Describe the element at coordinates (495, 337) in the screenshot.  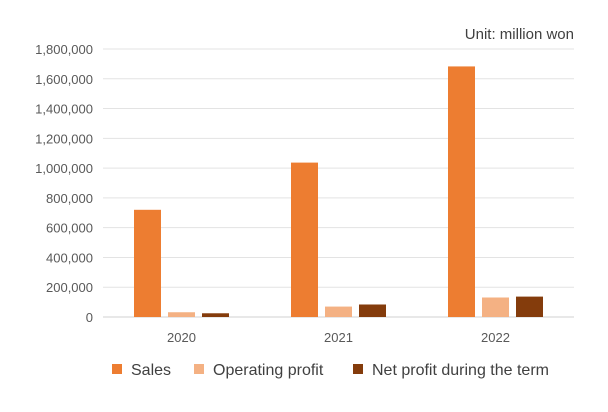
I see `x-tick-label: 2022` at that location.